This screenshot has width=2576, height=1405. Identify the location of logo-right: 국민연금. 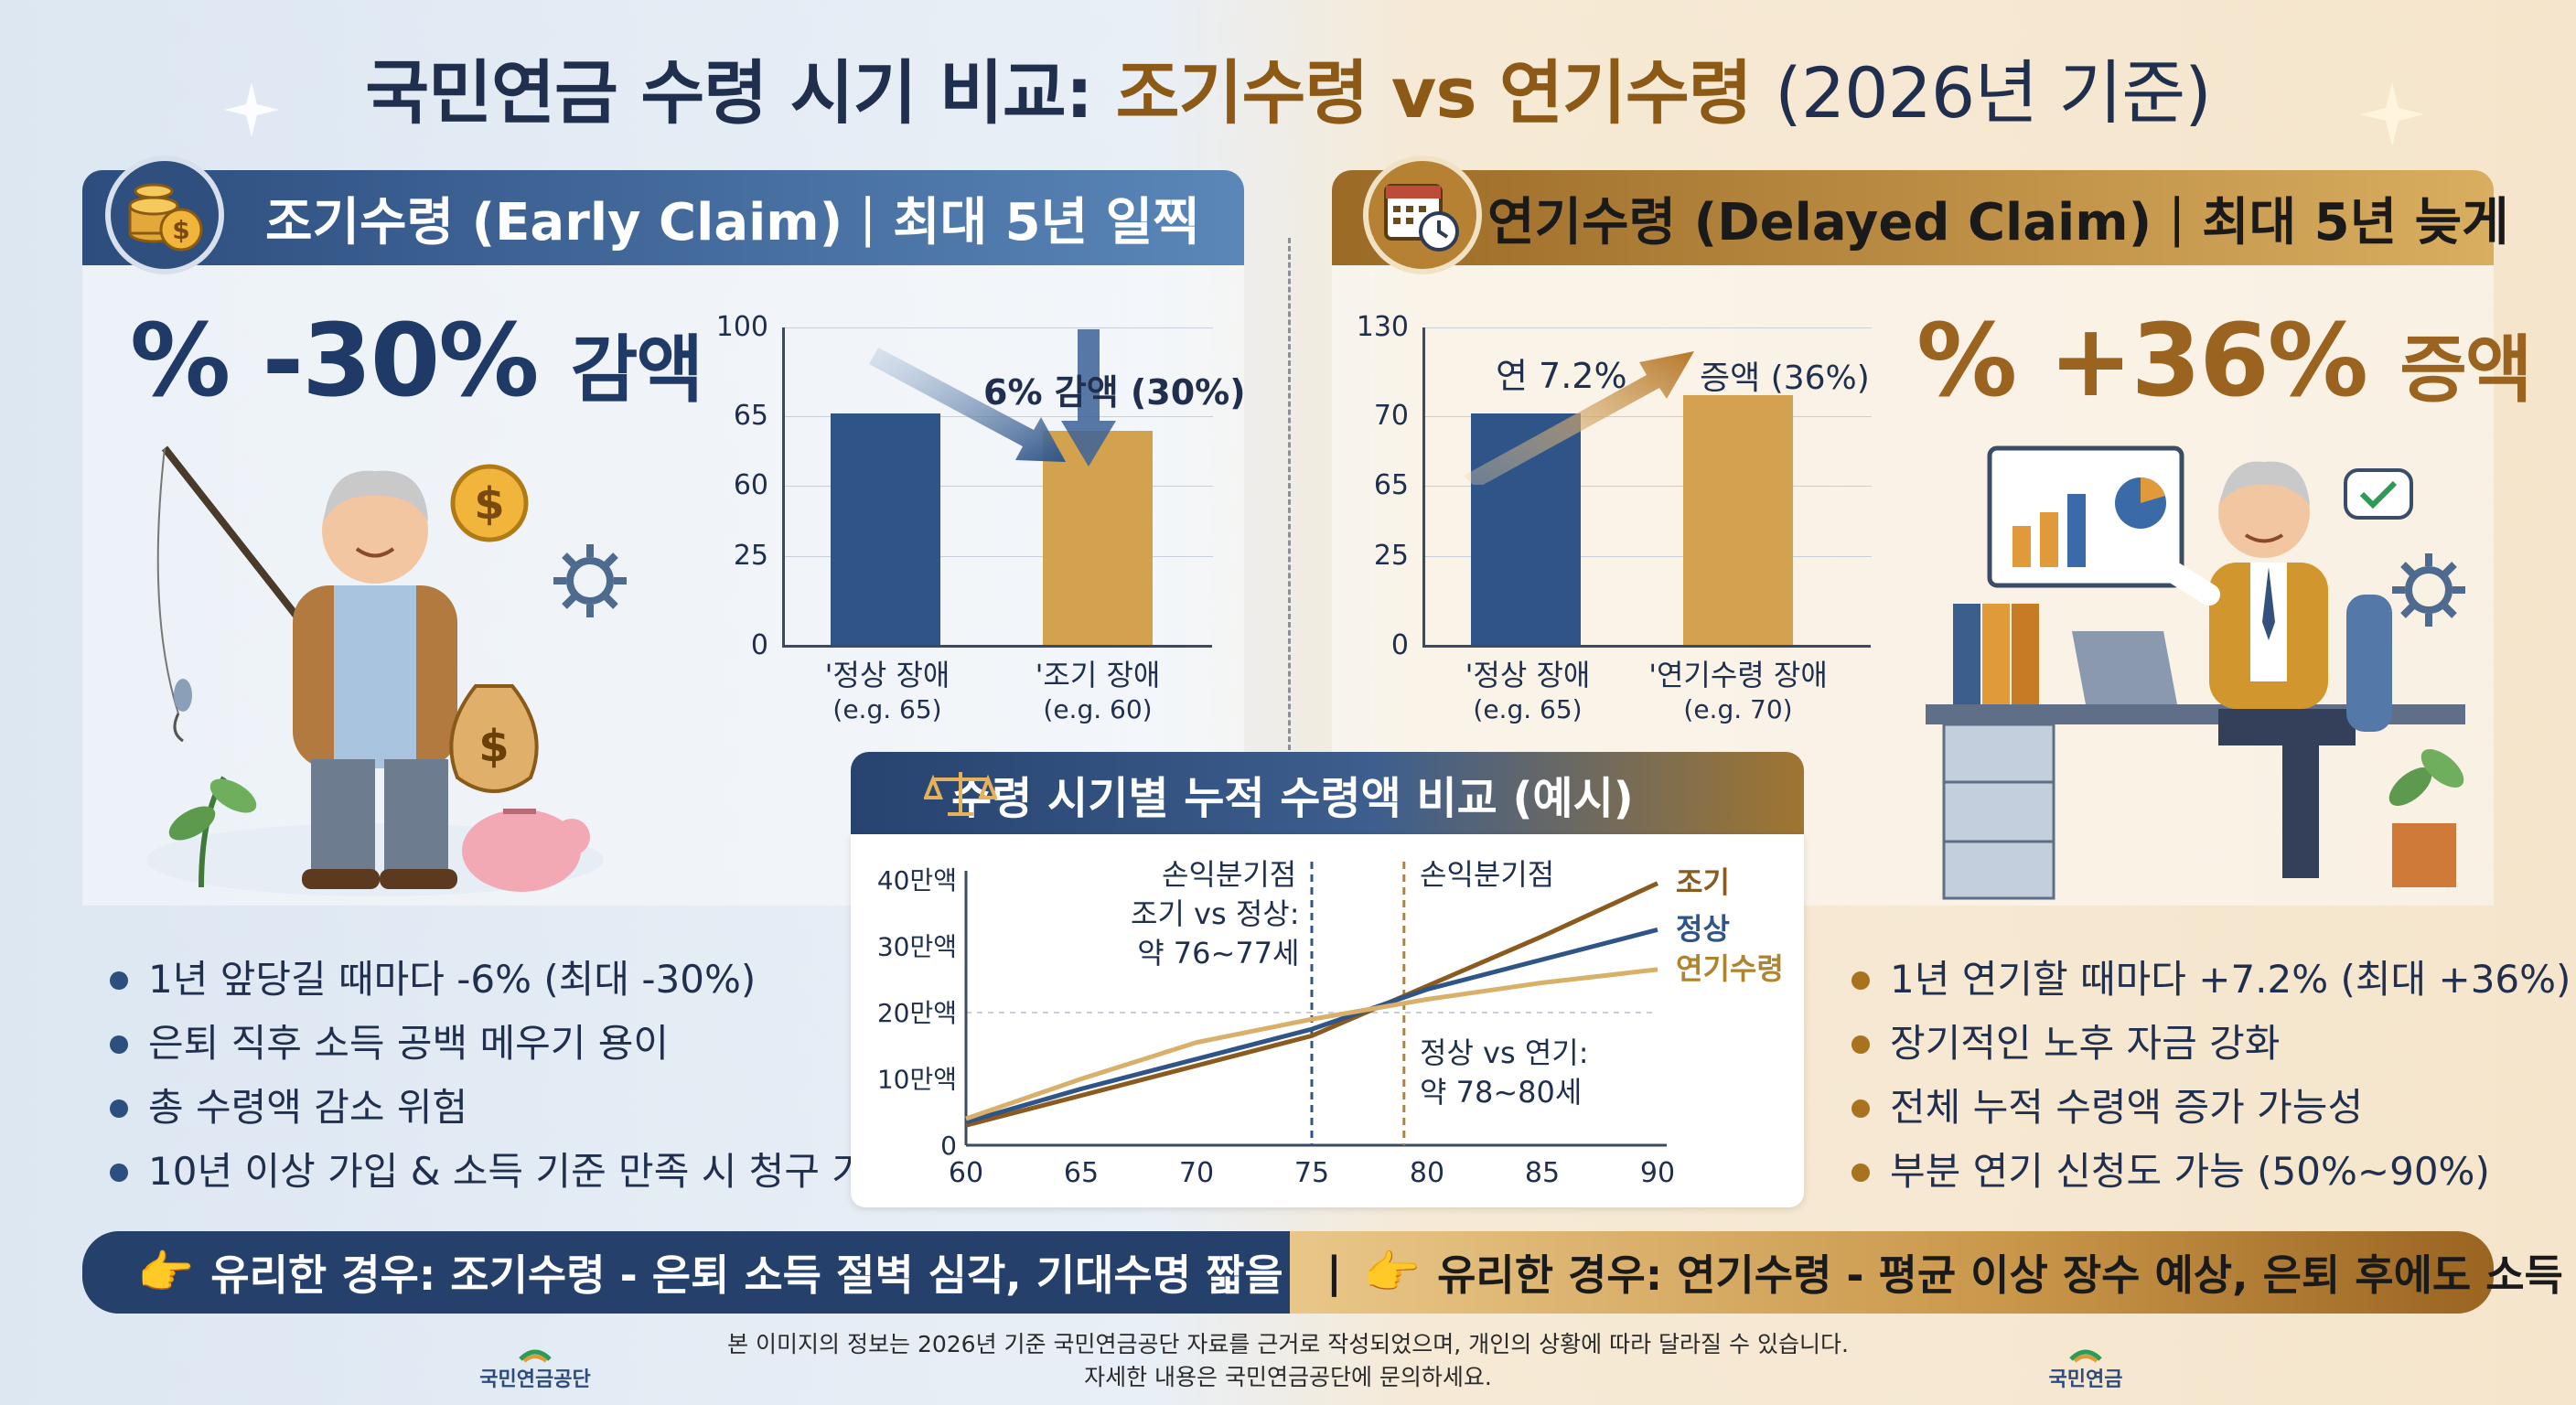
(2085, 1368).